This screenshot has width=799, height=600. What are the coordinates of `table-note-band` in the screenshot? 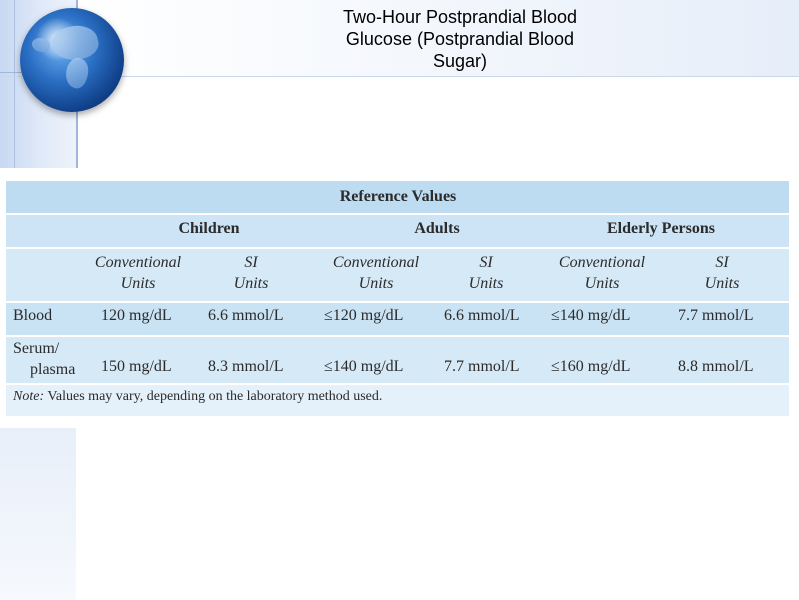 It's located at (397, 399).